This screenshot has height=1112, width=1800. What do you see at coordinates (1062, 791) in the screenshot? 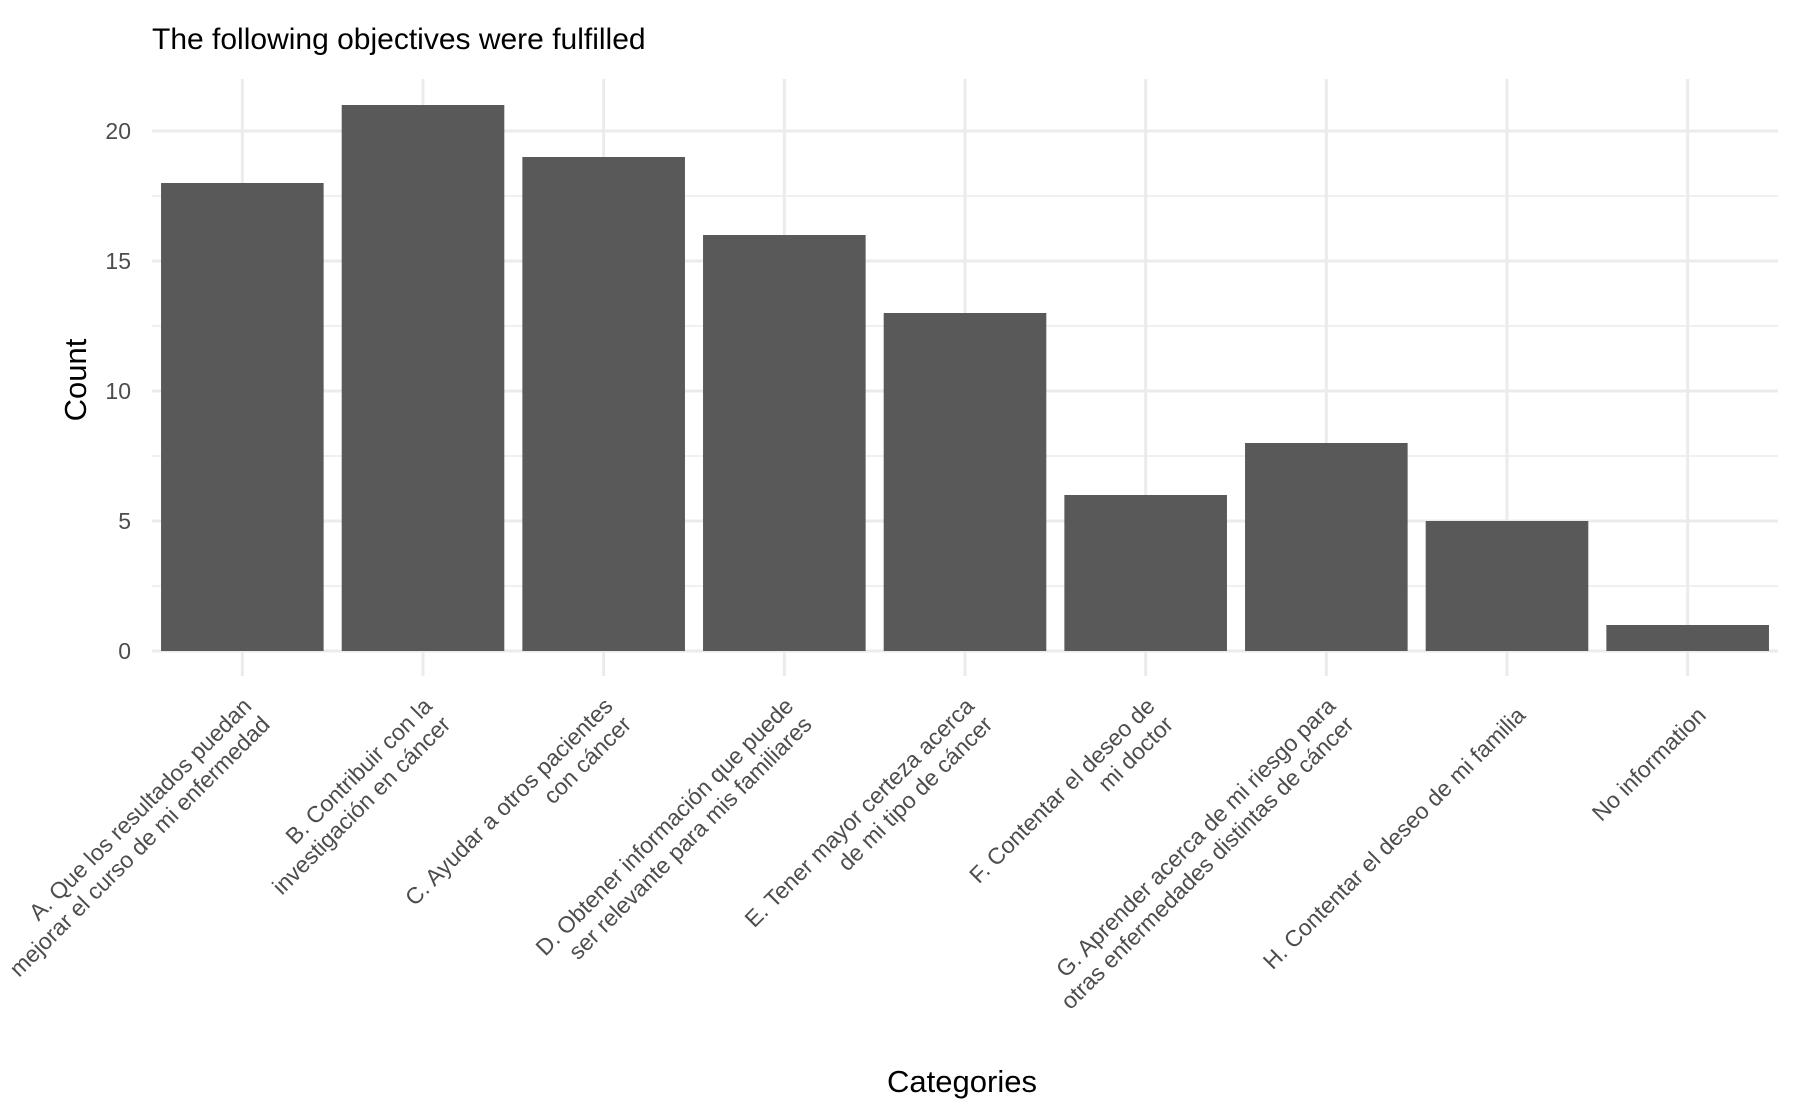
I see `x-tick-label-line: F. Contentar el deseo de` at bounding box center [1062, 791].